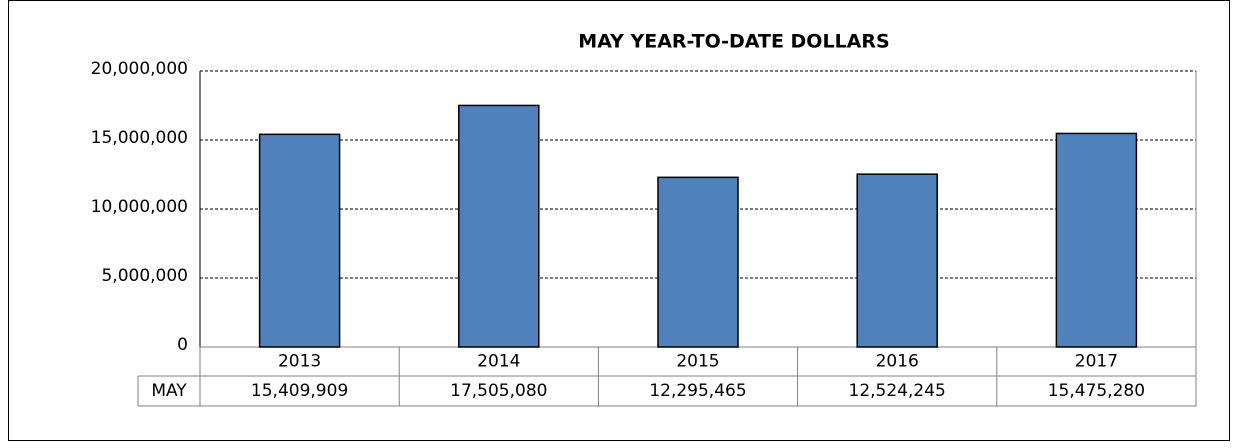 The image size is (1236, 448). Describe the element at coordinates (1096, 391) in the screenshot. I see `data-label: 15,475,280` at that location.